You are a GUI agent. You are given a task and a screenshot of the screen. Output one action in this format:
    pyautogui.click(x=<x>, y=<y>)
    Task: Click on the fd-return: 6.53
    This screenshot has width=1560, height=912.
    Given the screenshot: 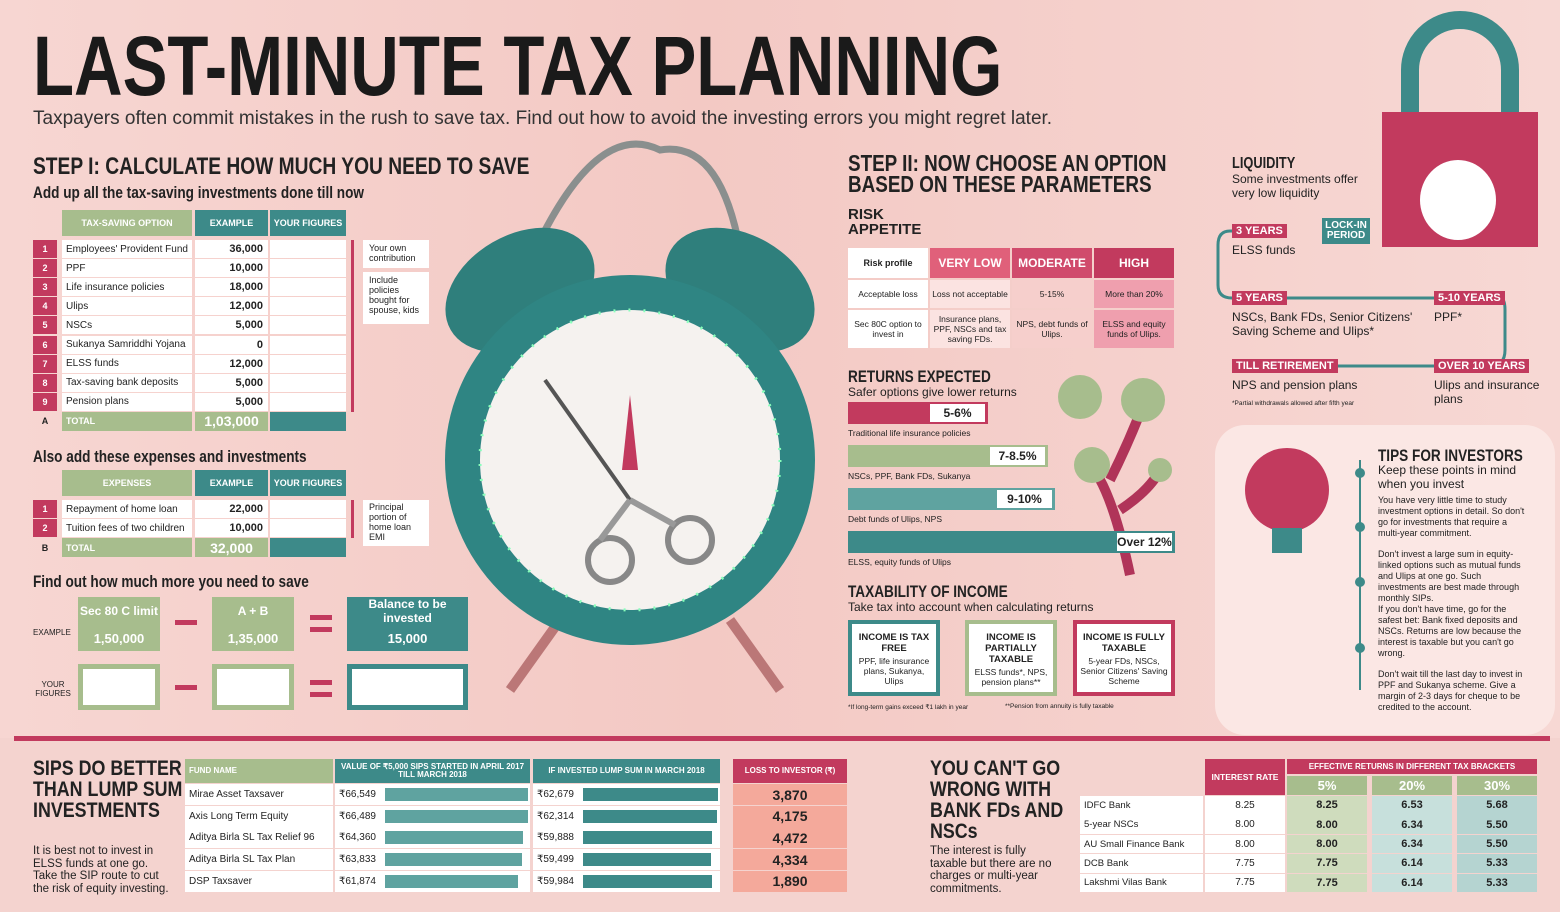 What is the action you would take?
    pyautogui.click(x=1412, y=805)
    